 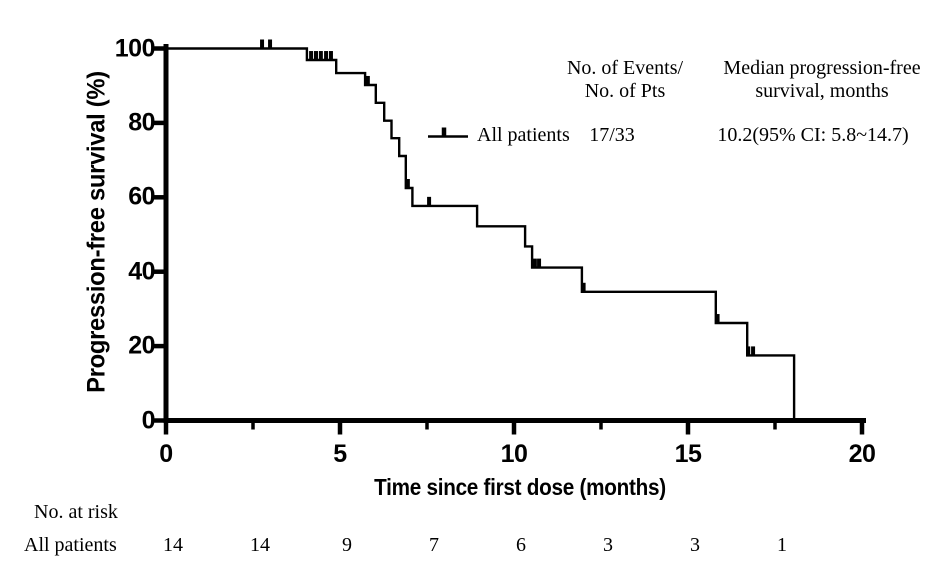 What do you see at coordinates (347, 545) in the screenshot?
I see `risk-count-value: 9` at bounding box center [347, 545].